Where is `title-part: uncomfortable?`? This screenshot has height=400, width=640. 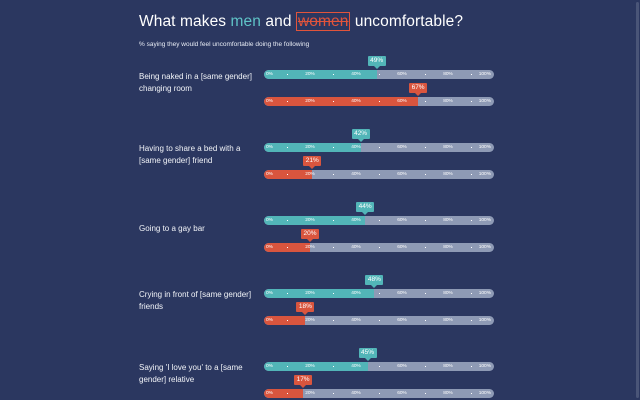
title-part: uncomfortable? is located at coordinates (407, 21).